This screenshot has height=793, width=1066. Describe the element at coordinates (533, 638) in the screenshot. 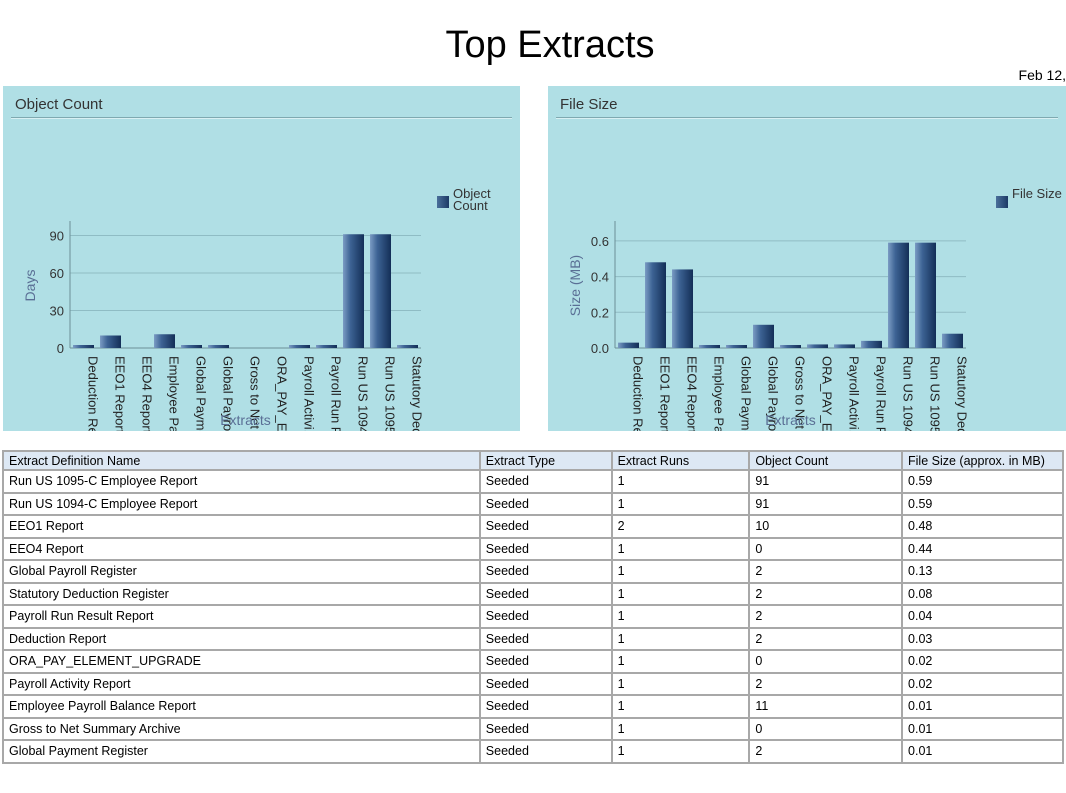

I see `table-row: Deduction Report Seeded 1 2 0.03` at that location.